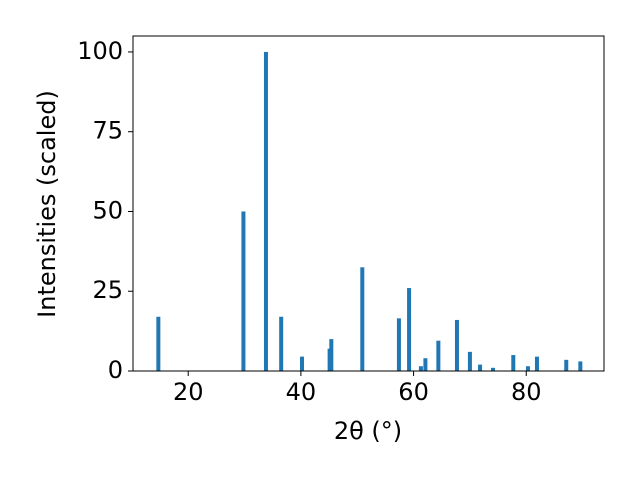 This screenshot has width=640, height=480. What do you see at coordinates (526, 392) in the screenshot?
I see `x-tick-label: 80` at bounding box center [526, 392].